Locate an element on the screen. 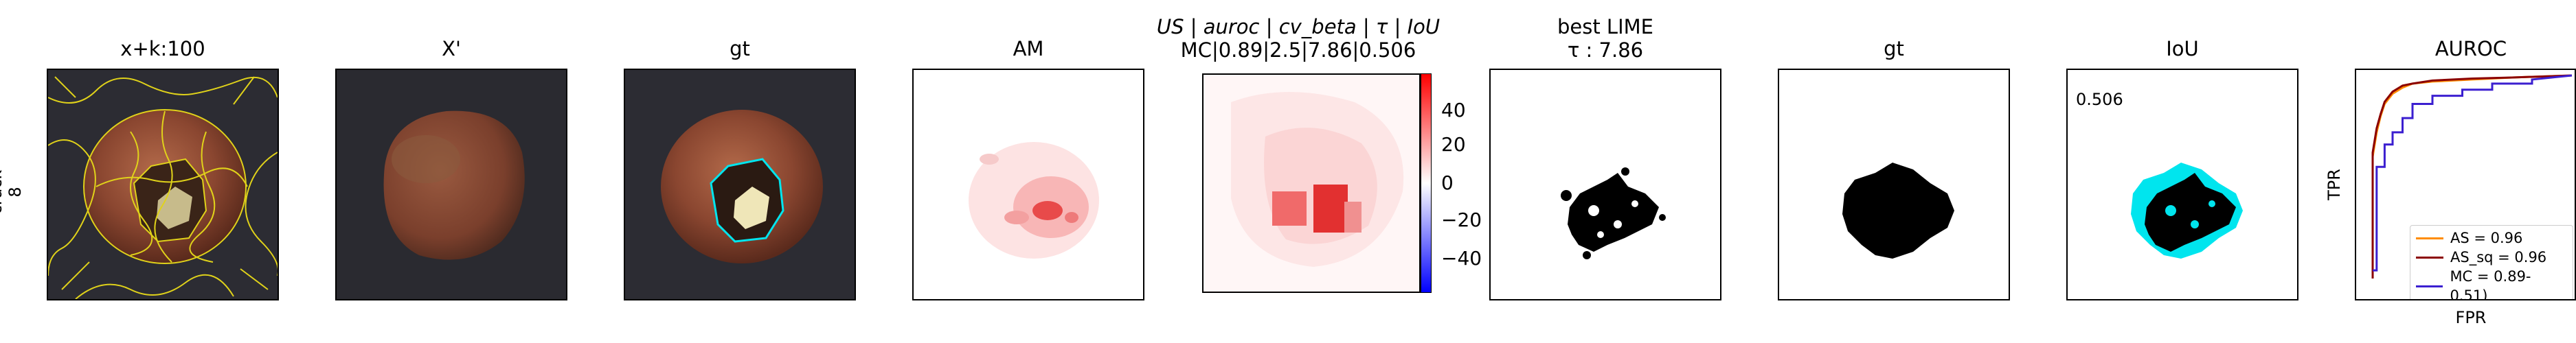 This screenshot has width=2576, height=343. x-axis-label: FPR is located at coordinates (2471, 317).